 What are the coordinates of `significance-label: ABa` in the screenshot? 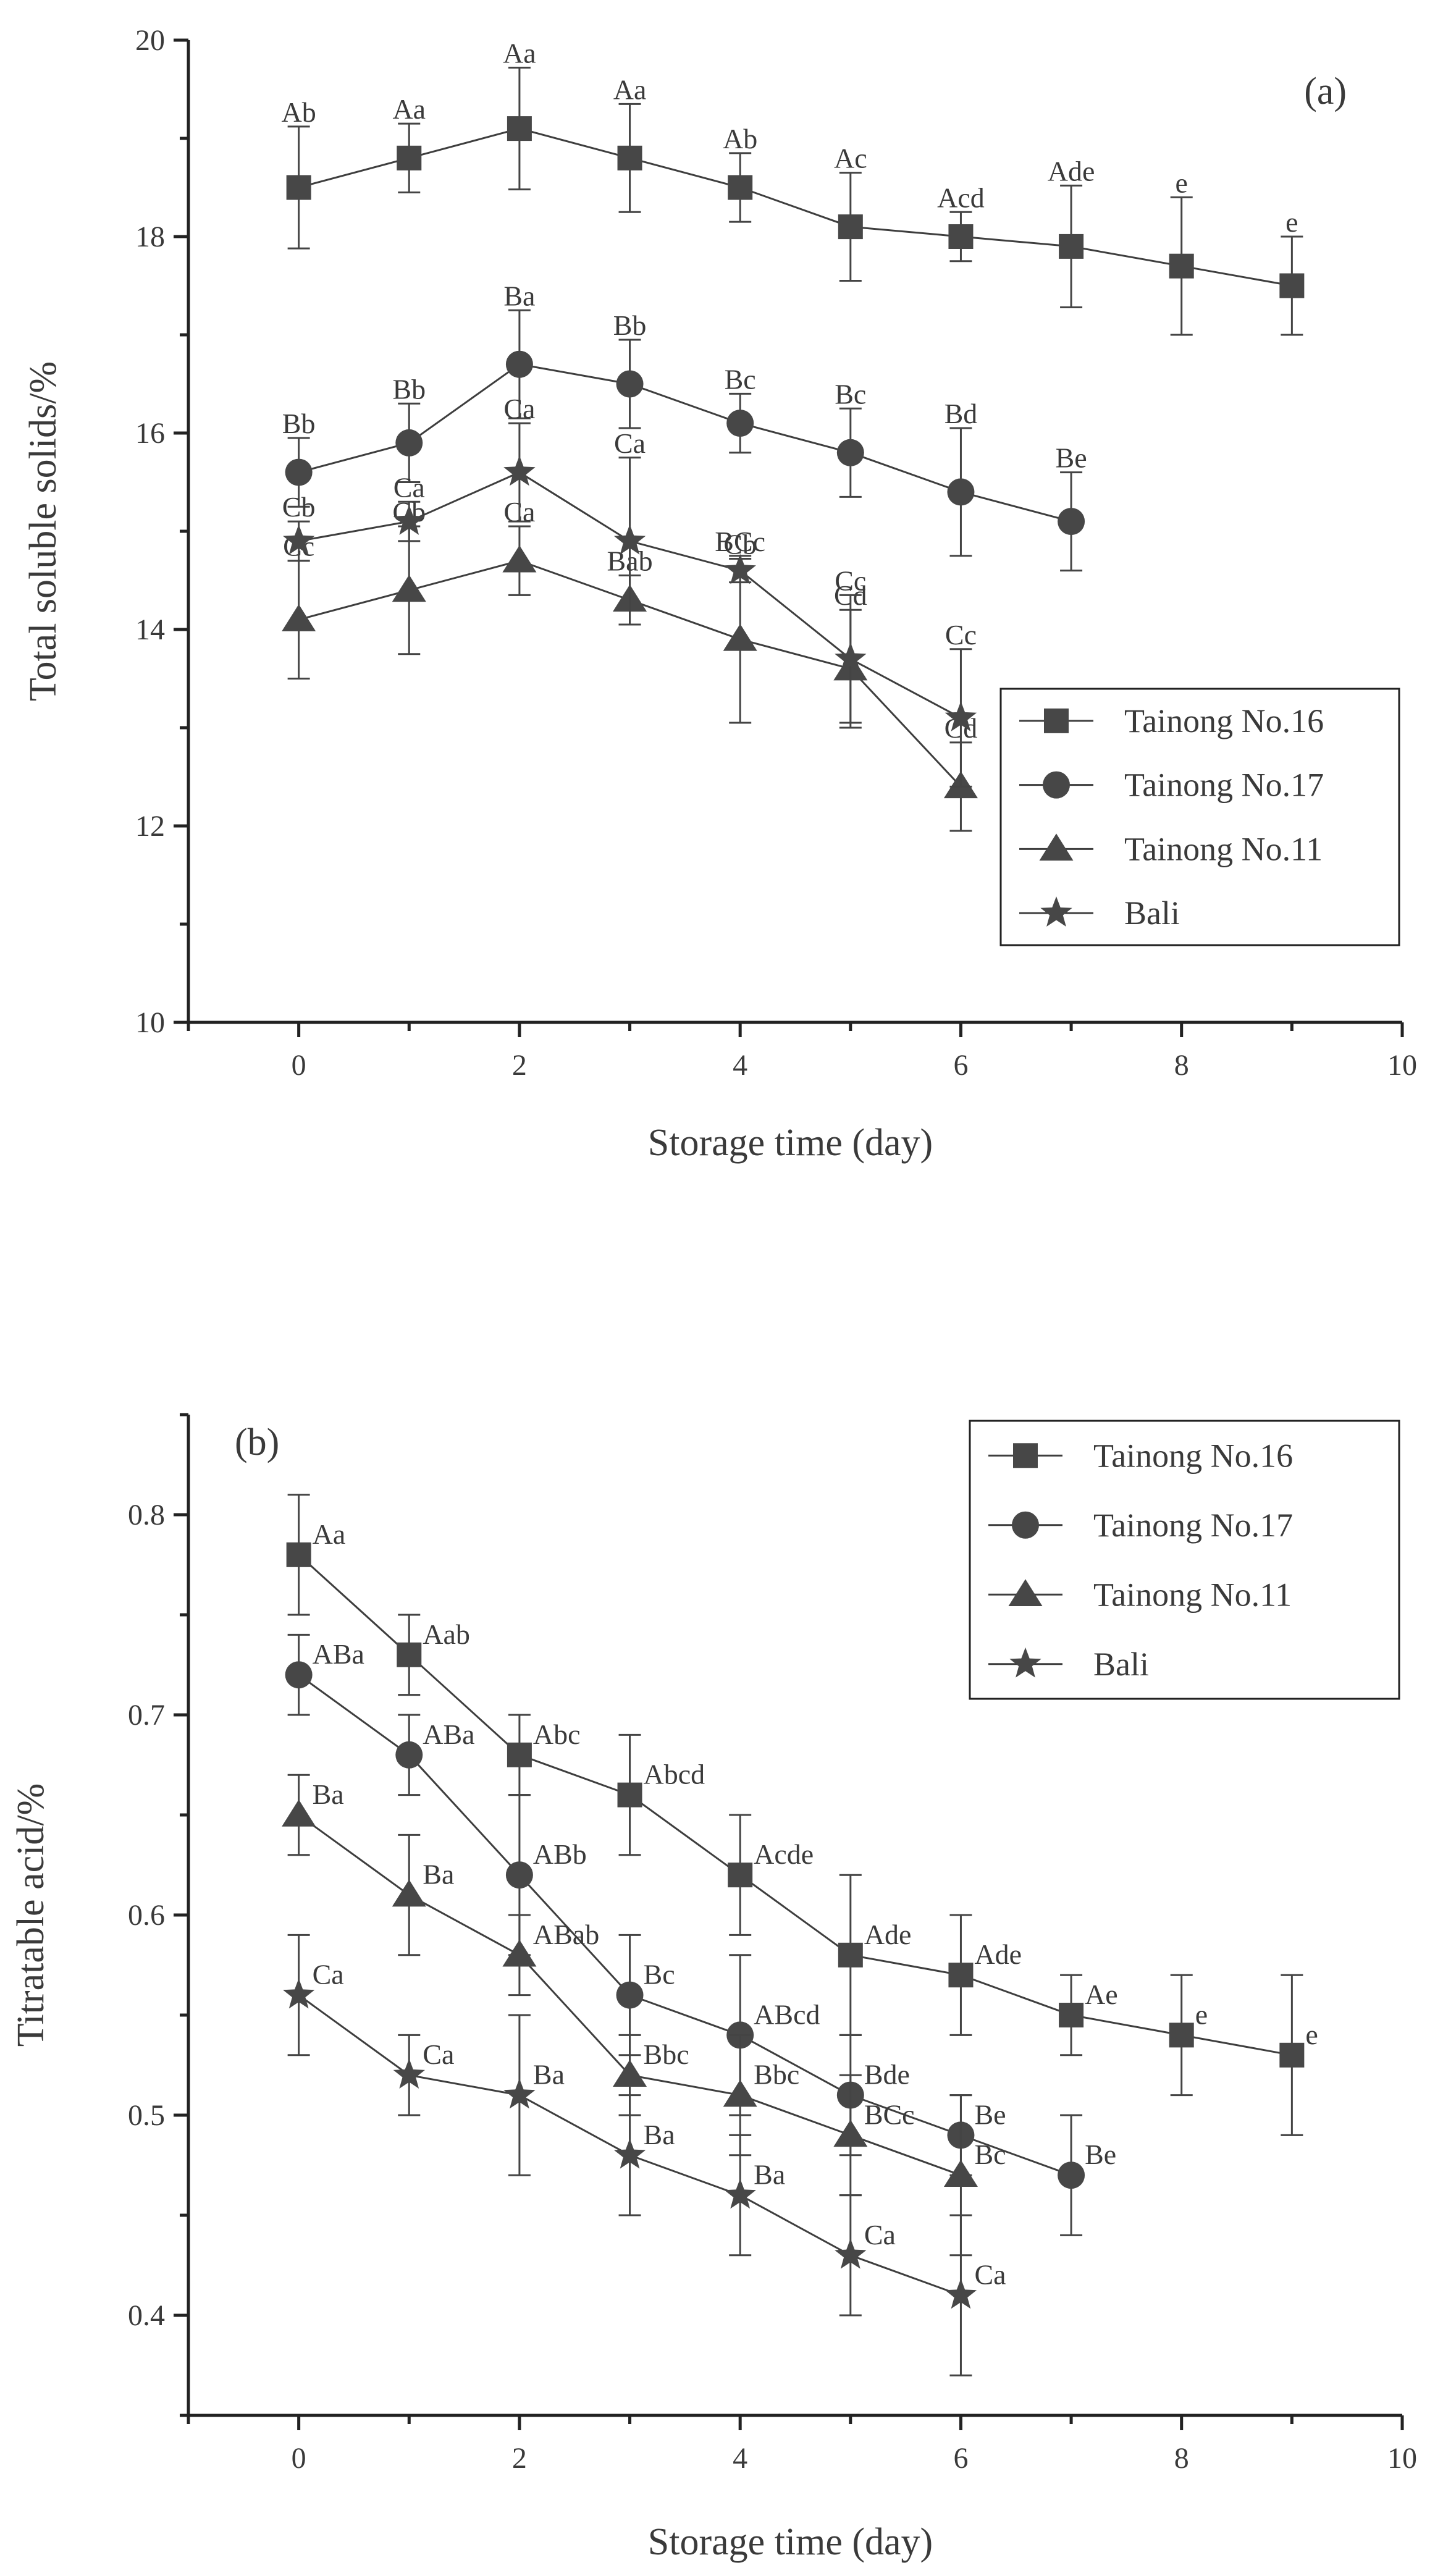 It's located at (338, 1654).